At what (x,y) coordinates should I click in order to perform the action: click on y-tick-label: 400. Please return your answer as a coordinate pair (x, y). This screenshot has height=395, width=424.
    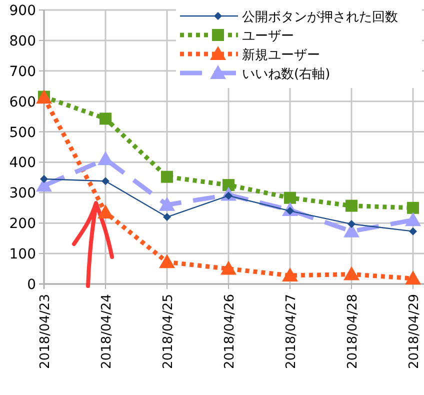
    Looking at the image, I should click on (22, 163).